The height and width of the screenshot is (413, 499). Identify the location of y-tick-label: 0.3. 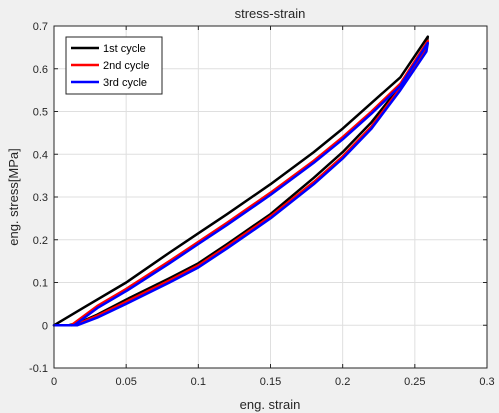
(40, 198).